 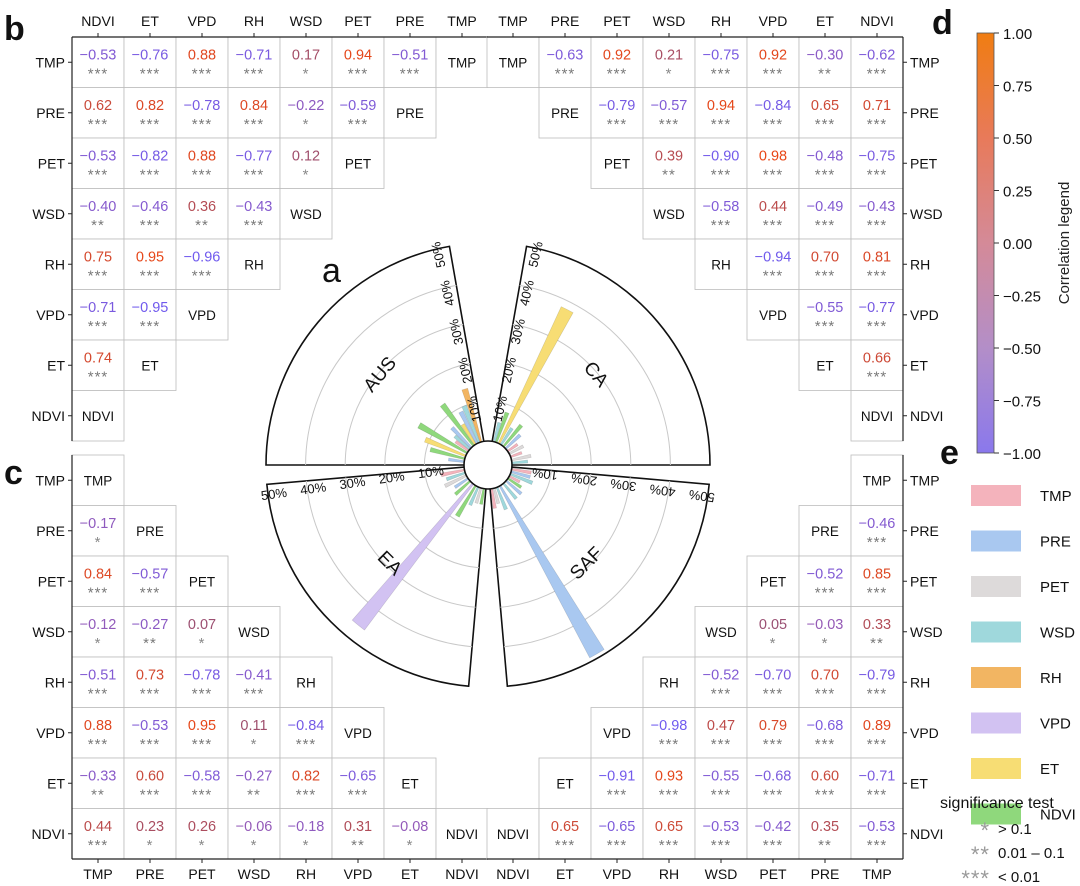 I want to click on corr-value: 0.70, so click(x=825, y=675).